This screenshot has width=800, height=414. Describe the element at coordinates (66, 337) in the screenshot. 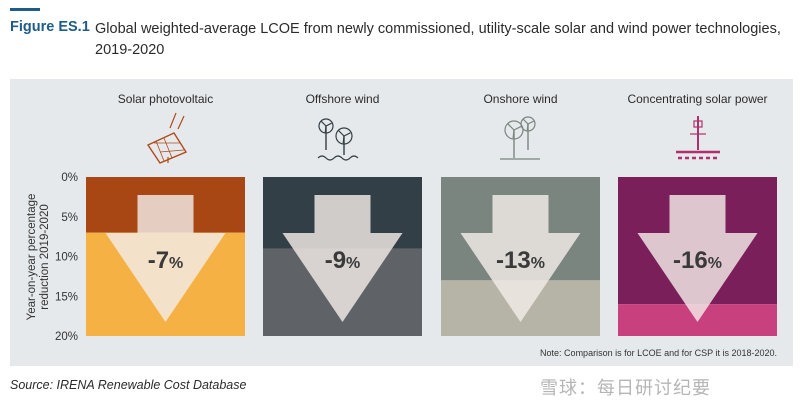

I see `y-tick-label: 20%` at that location.